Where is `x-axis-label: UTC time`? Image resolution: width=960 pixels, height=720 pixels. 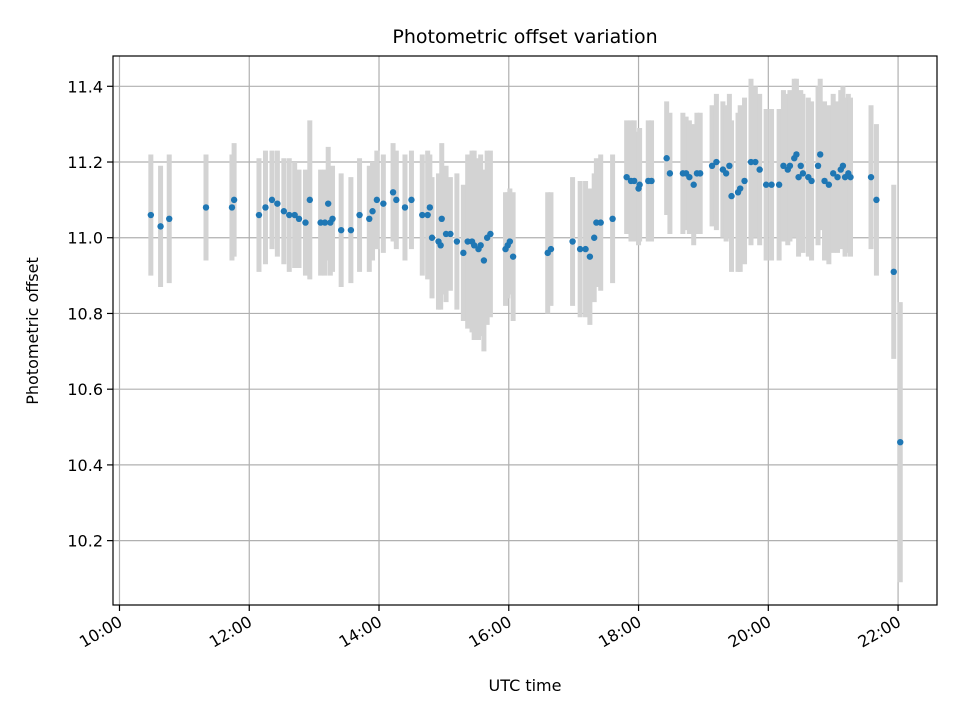
x-axis-label: UTC time is located at coordinates (525, 685).